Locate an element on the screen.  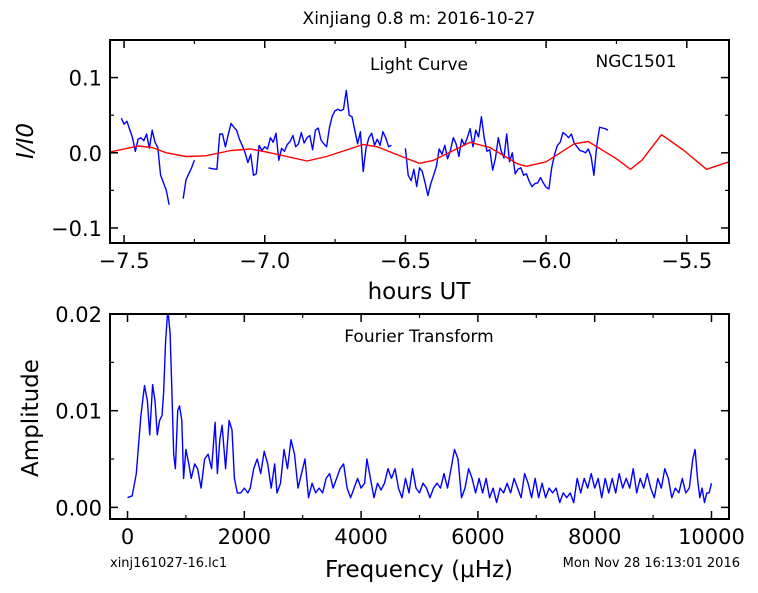
light-curve-xtick-label: −7.0 is located at coordinates (264, 261).